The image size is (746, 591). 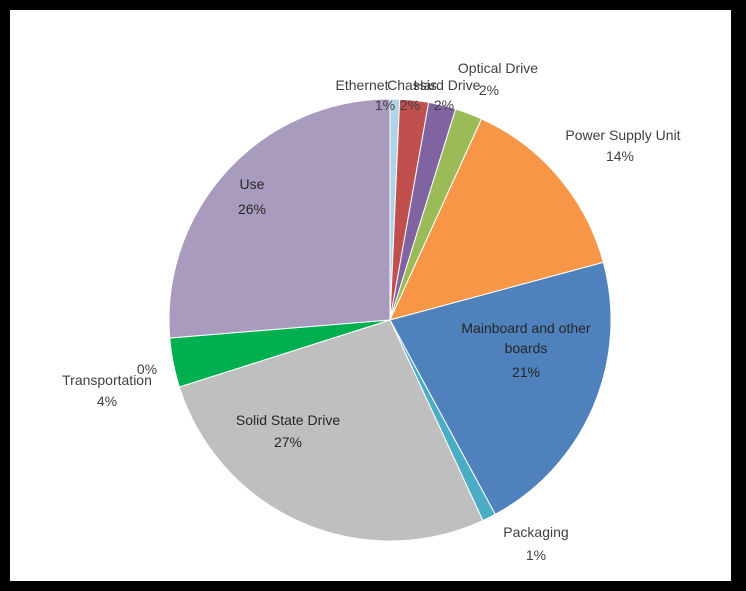 I want to click on data-label-value-6: 1%, so click(x=536, y=555).